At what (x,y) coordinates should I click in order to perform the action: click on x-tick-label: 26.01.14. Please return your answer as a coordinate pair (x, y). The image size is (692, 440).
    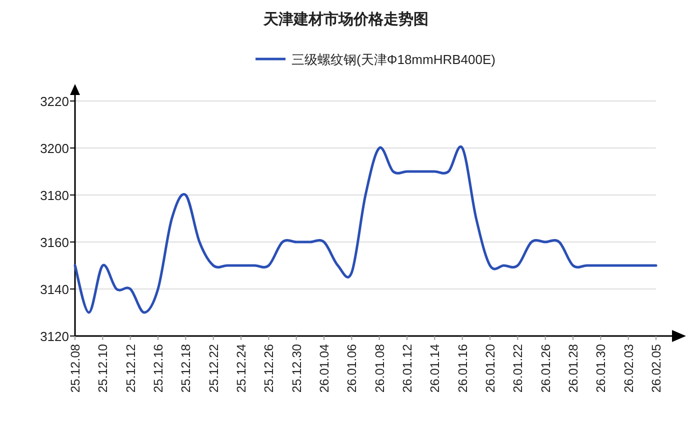
    Looking at the image, I should click on (435, 368).